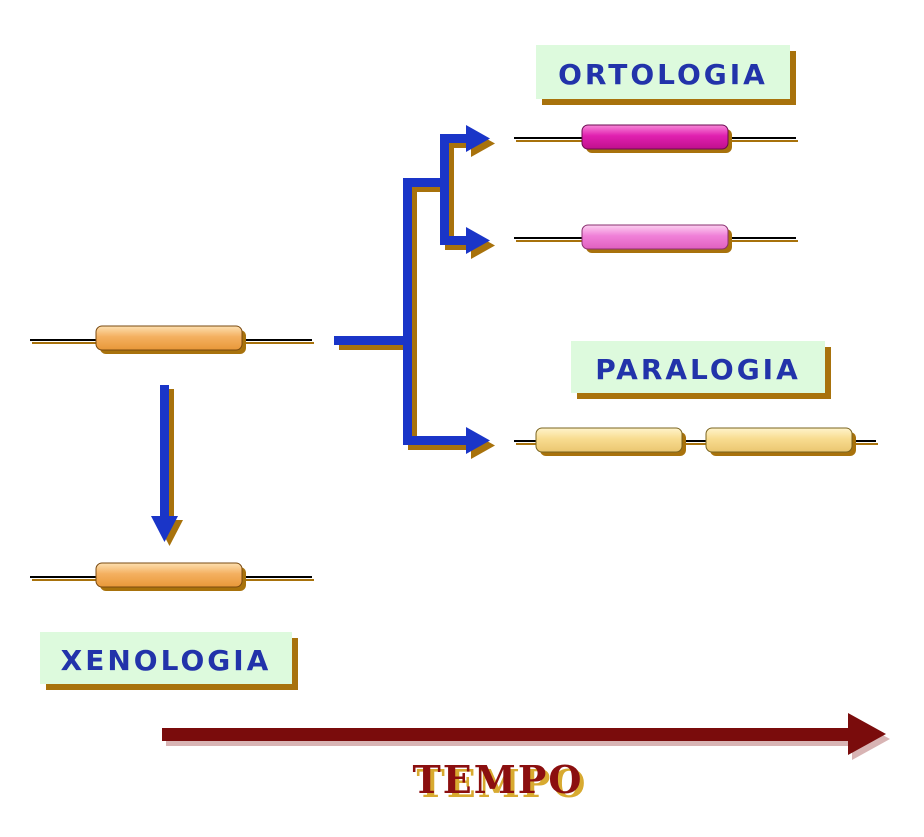 Image resolution: width=924 pixels, height=837 pixels. What do you see at coordinates (166, 660) in the screenshot?
I see `xenologia-label-text: XENOLOGIA` at bounding box center [166, 660].